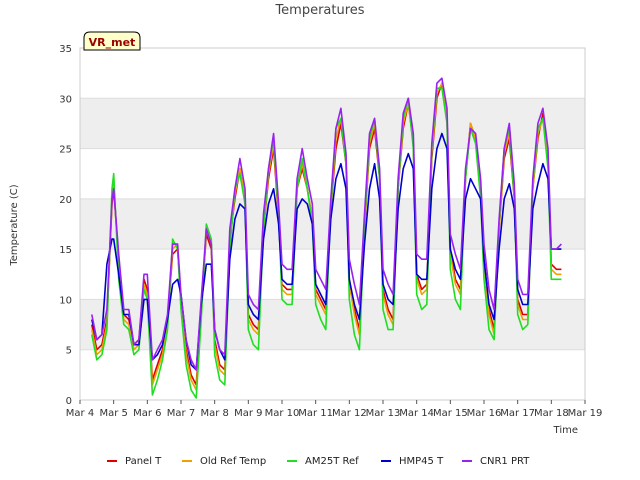  I want to click on y-tick-label: 35, so click(65, 49).